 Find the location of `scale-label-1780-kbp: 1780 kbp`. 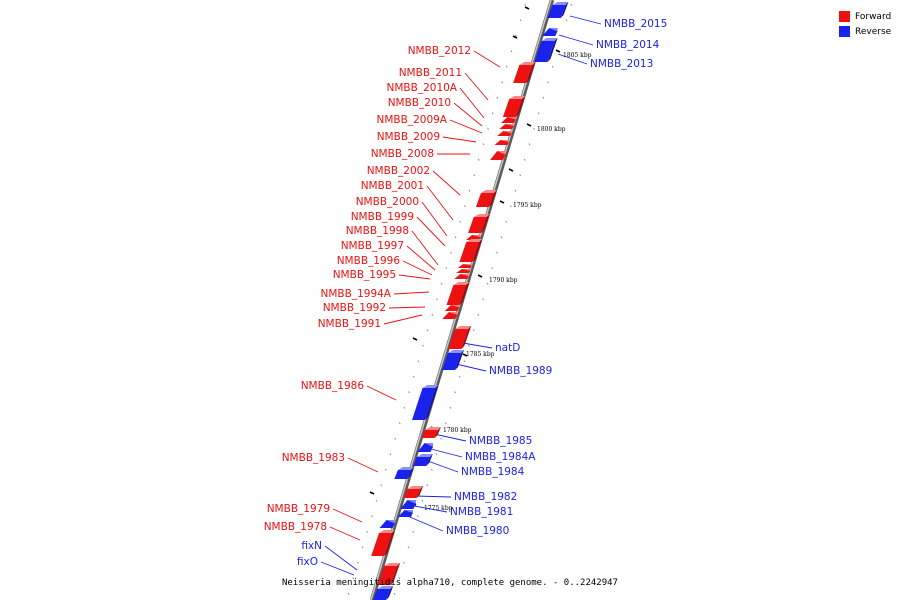

scale-label-1780-kbp: 1780 kbp is located at coordinates (457, 430).